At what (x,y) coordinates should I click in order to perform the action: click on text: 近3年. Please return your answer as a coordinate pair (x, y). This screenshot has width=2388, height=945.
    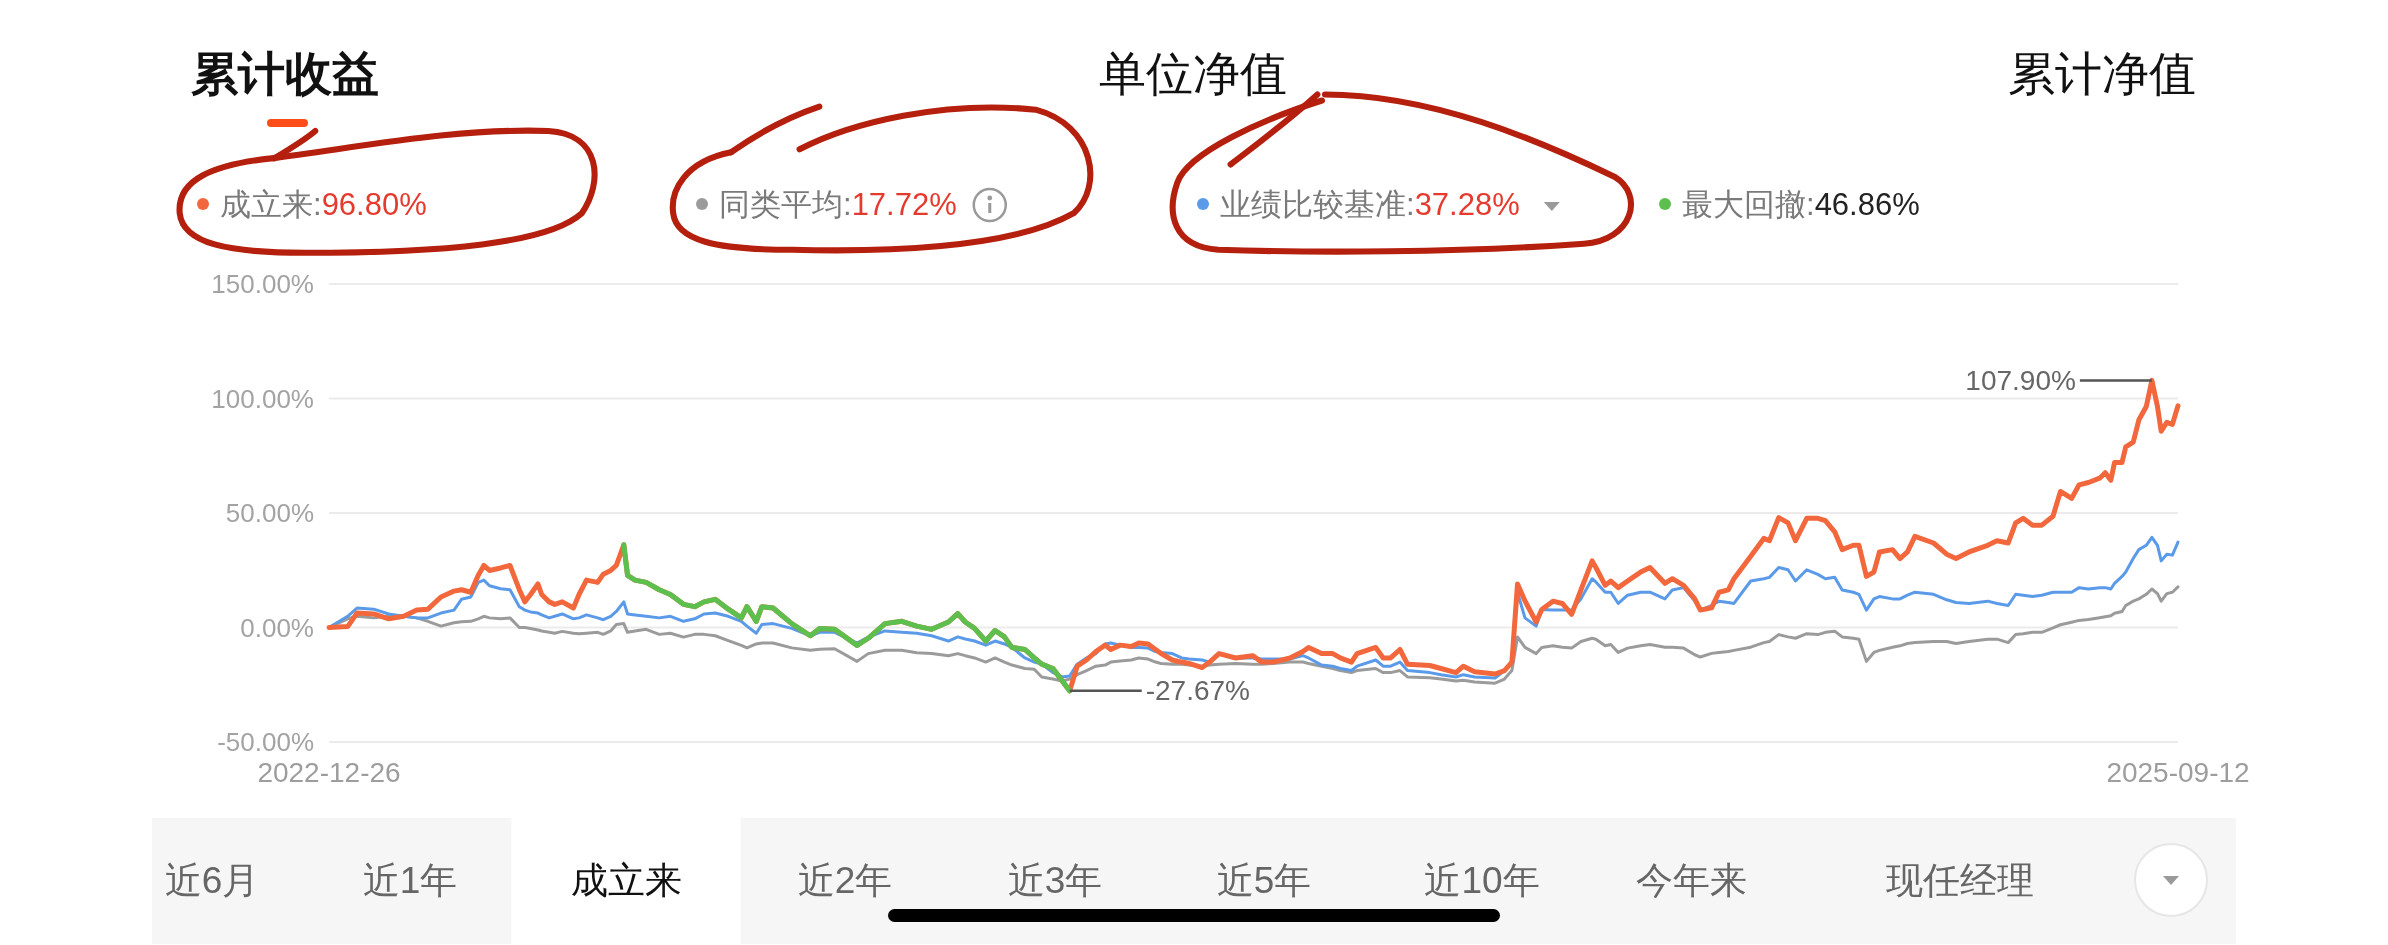
    Looking at the image, I should click on (1055, 880).